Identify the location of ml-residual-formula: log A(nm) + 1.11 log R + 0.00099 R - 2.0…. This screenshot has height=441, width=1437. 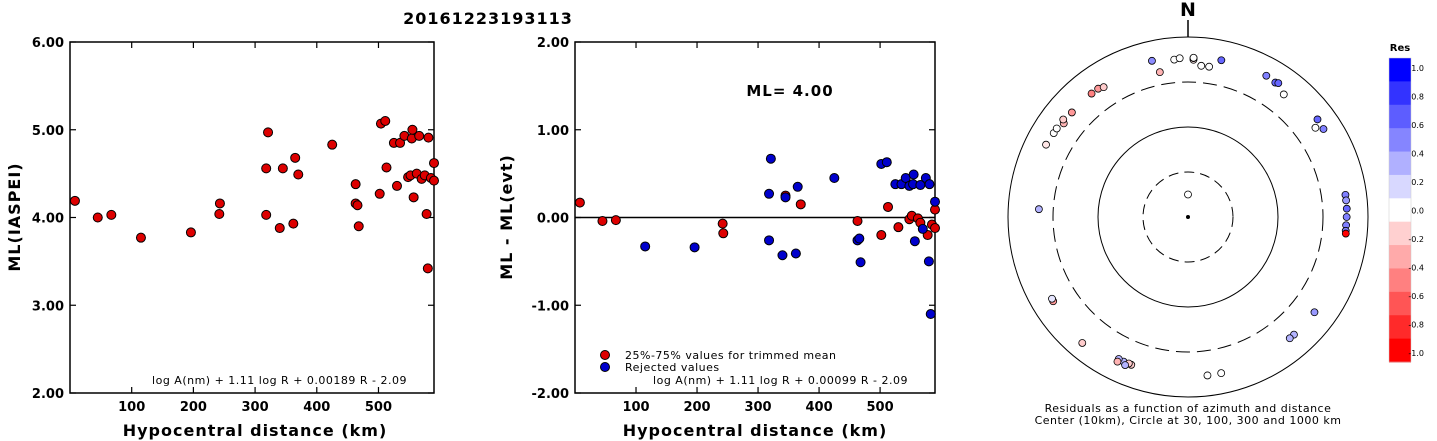
(780, 380).